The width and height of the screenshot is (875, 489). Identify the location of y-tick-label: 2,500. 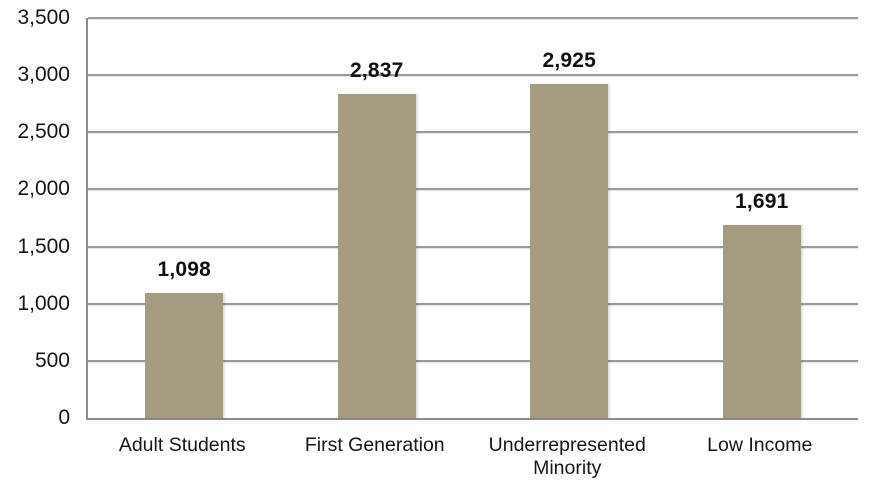
(43, 132).